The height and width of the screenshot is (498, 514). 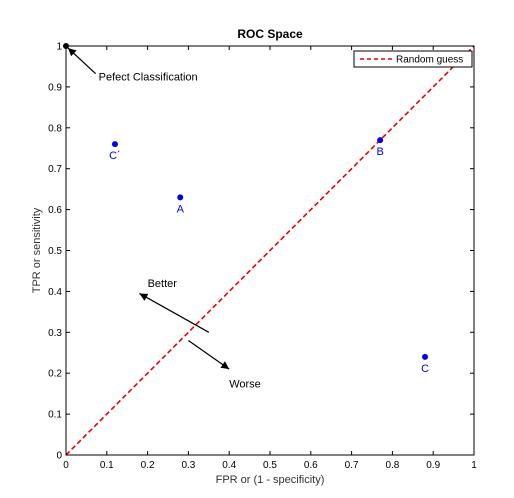 What do you see at coordinates (425, 369) in the screenshot?
I see `point-label: C` at bounding box center [425, 369].